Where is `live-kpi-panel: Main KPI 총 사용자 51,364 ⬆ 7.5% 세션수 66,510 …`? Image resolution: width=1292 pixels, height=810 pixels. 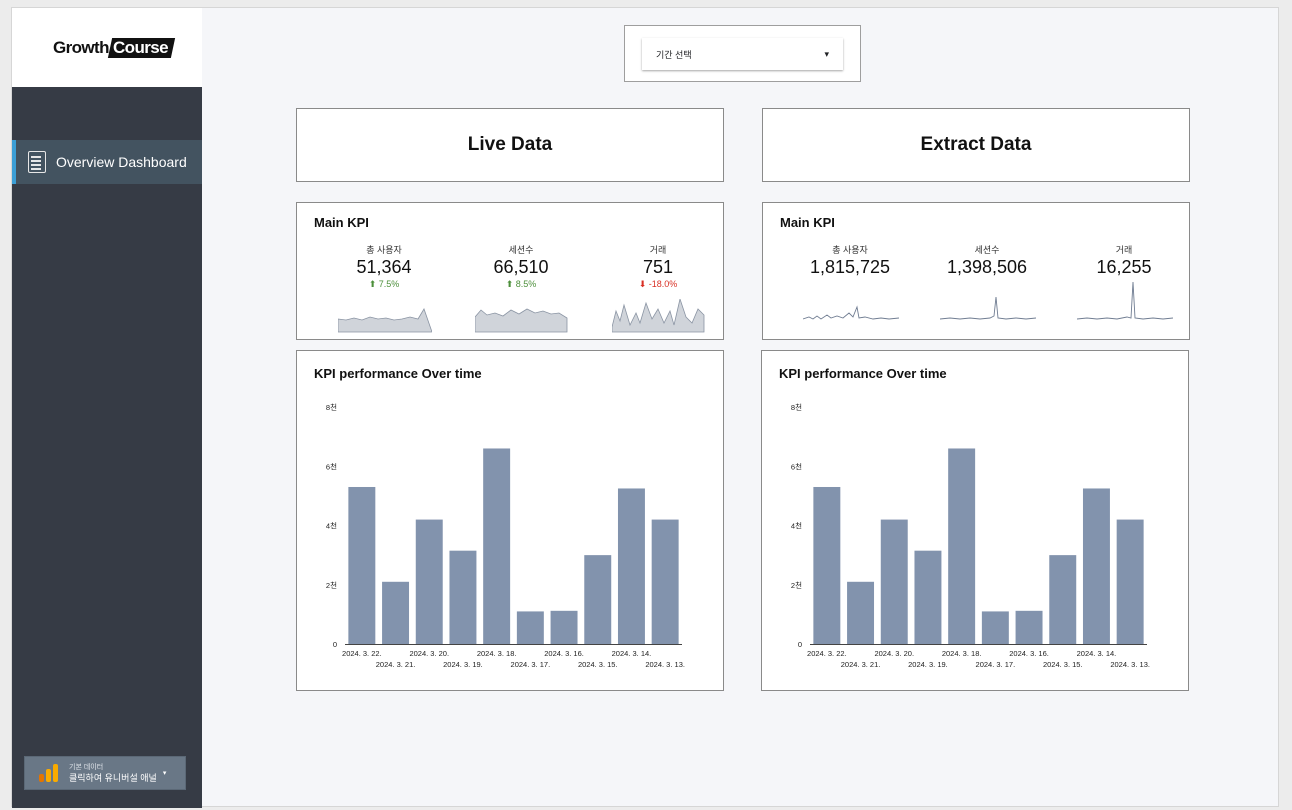
live-kpi-panel: Main KPI 총 사용자 51,364 ⬆ 7.5% 세션수 66,510 … is located at coordinates (510, 271).